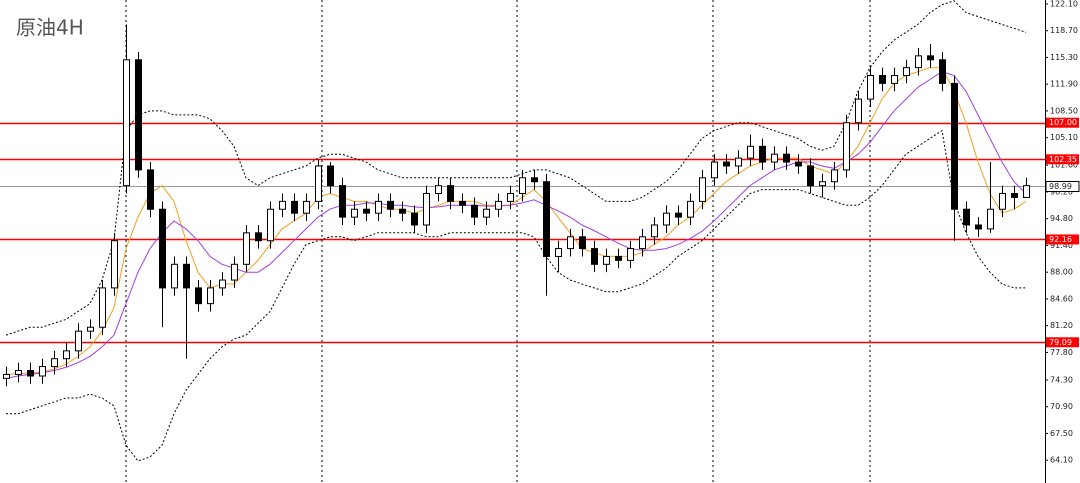 The width and height of the screenshot is (1080, 483). Describe the element at coordinates (50, 28) in the screenshot. I see `chart-title: 原油4H` at that location.